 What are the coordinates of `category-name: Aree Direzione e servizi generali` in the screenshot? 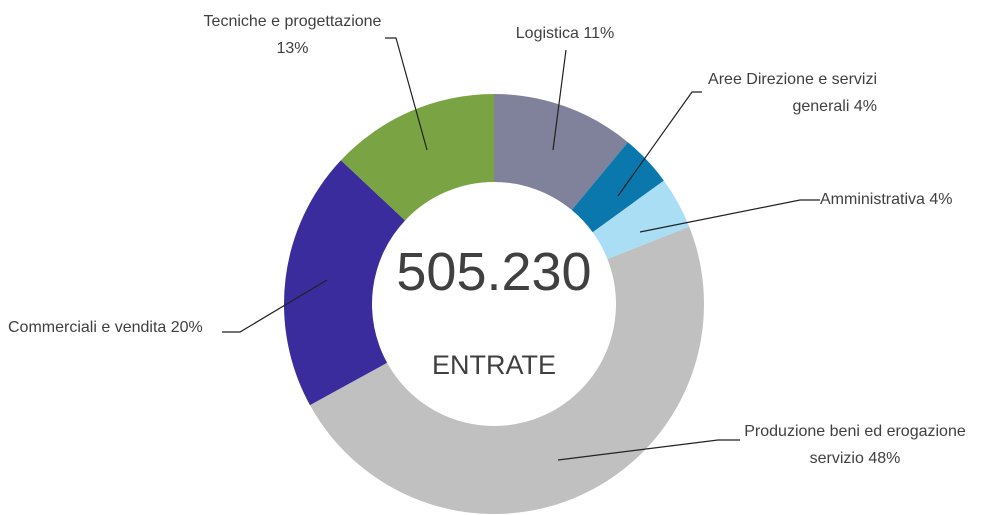 It's located at (792, 93).